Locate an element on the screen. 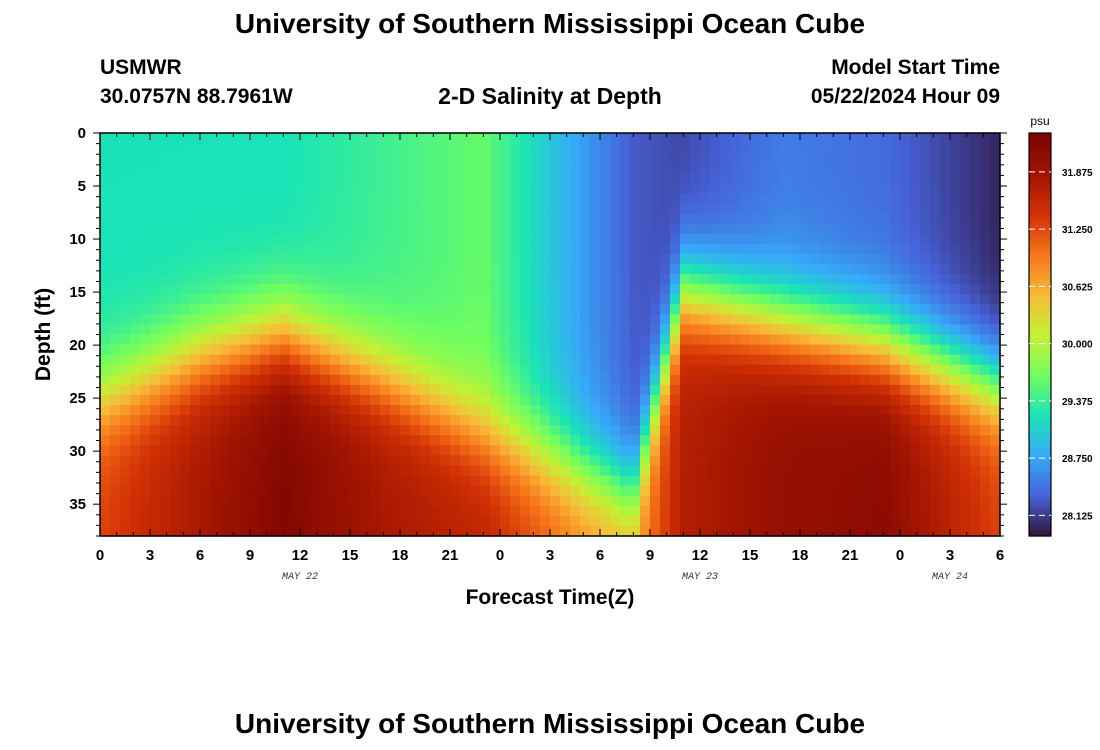 The height and width of the screenshot is (750, 1100). x-tick-label: 0 is located at coordinates (900, 555).